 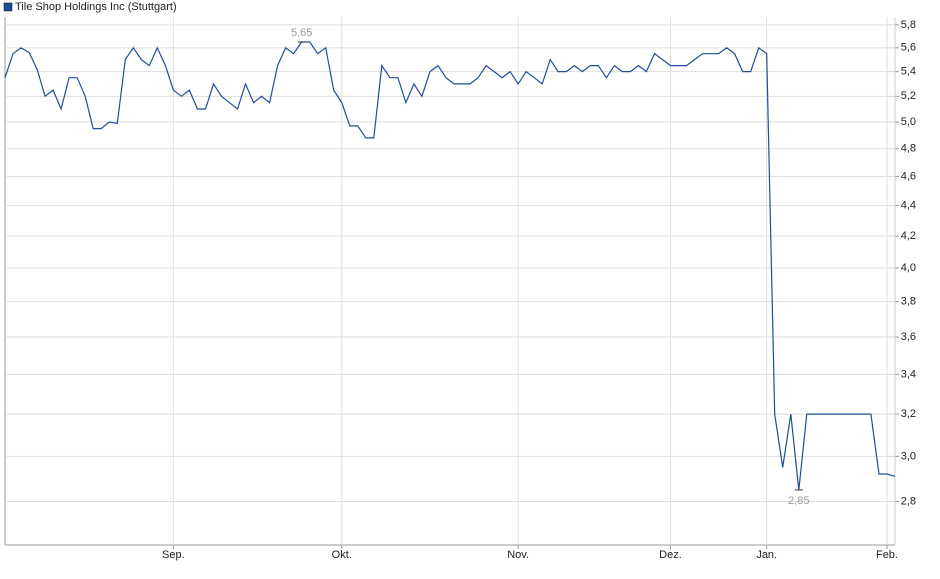 I want to click on y-tick-label: 4,0, so click(x=908, y=268).